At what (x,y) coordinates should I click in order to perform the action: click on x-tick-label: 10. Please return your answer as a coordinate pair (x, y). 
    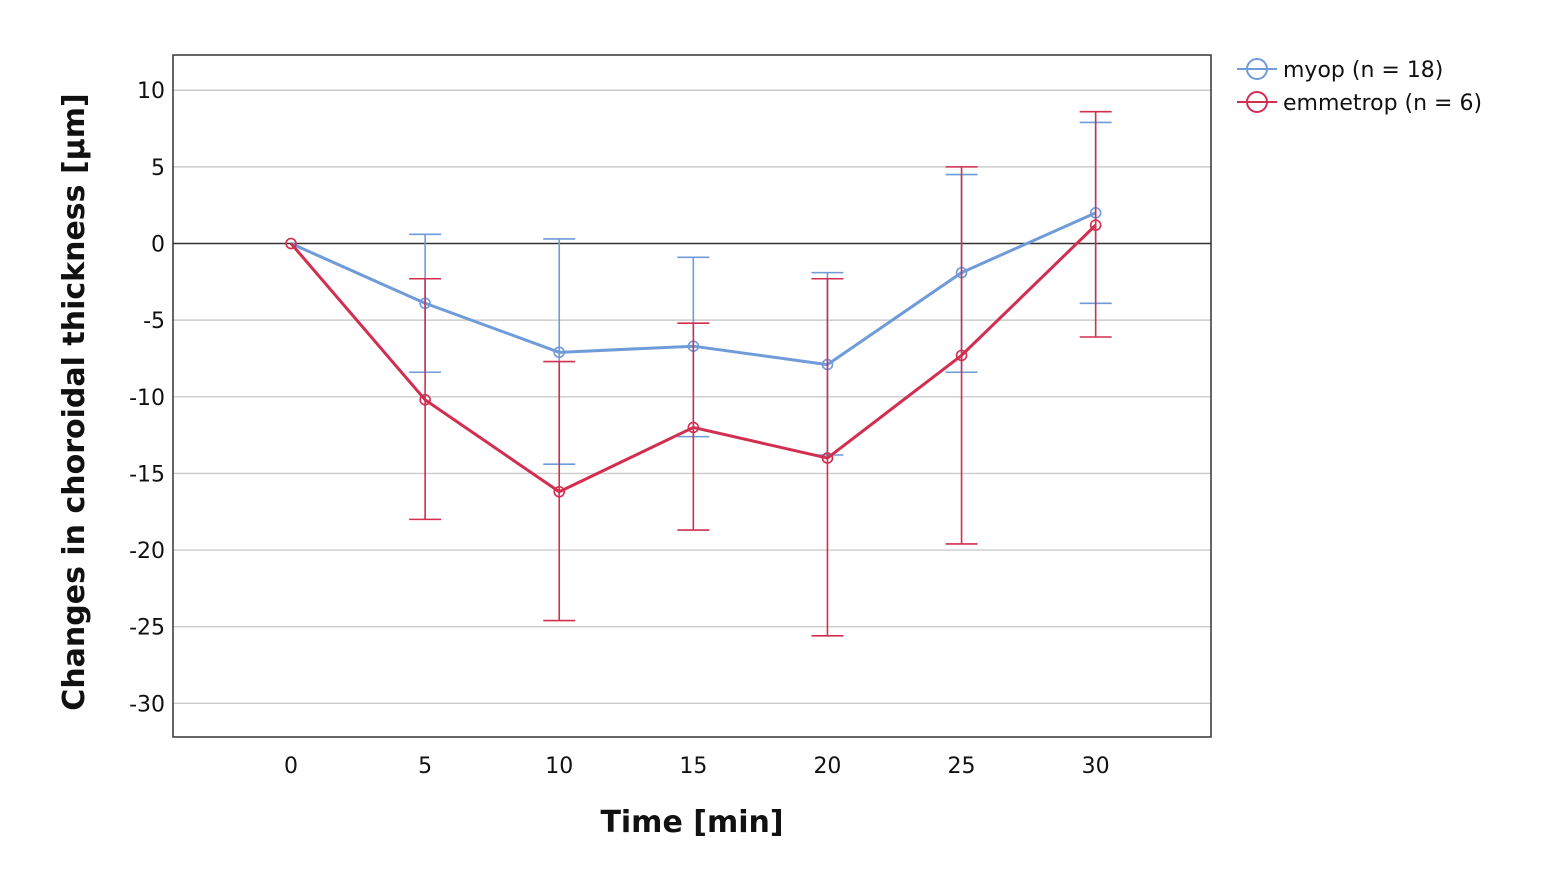
    Looking at the image, I should click on (559, 766).